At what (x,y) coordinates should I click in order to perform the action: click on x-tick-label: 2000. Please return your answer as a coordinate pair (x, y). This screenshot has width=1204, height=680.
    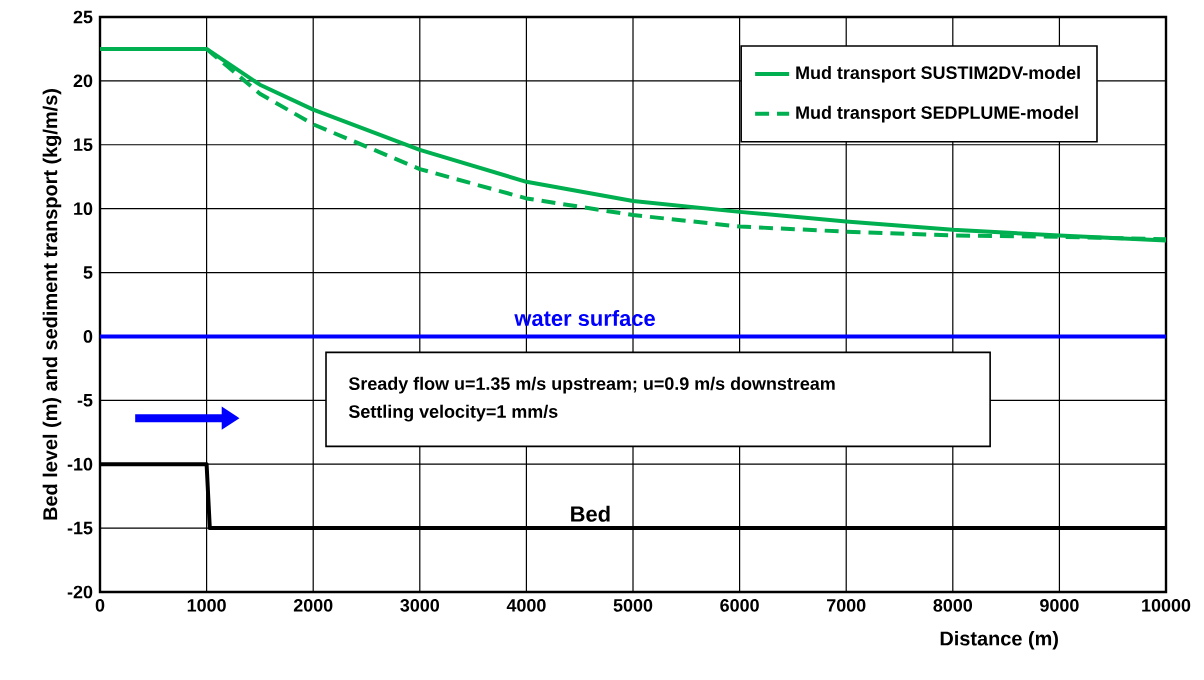
    Looking at the image, I should click on (313, 605).